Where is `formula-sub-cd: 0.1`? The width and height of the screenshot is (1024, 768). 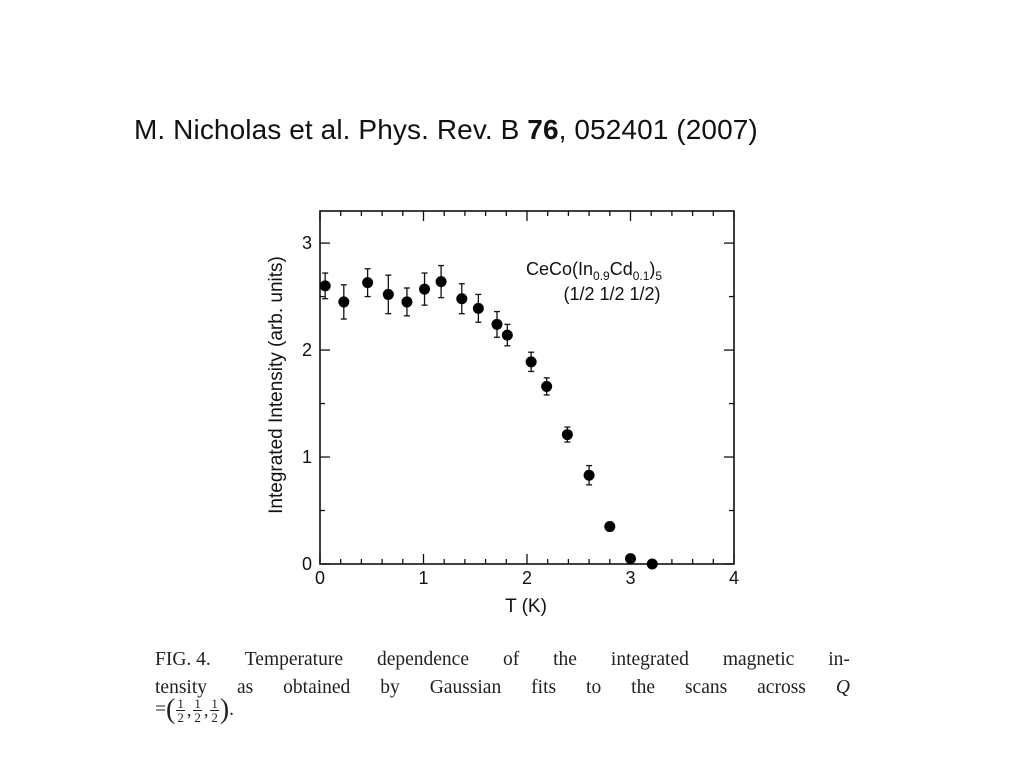 formula-sub-cd: 0.1 is located at coordinates (641, 276).